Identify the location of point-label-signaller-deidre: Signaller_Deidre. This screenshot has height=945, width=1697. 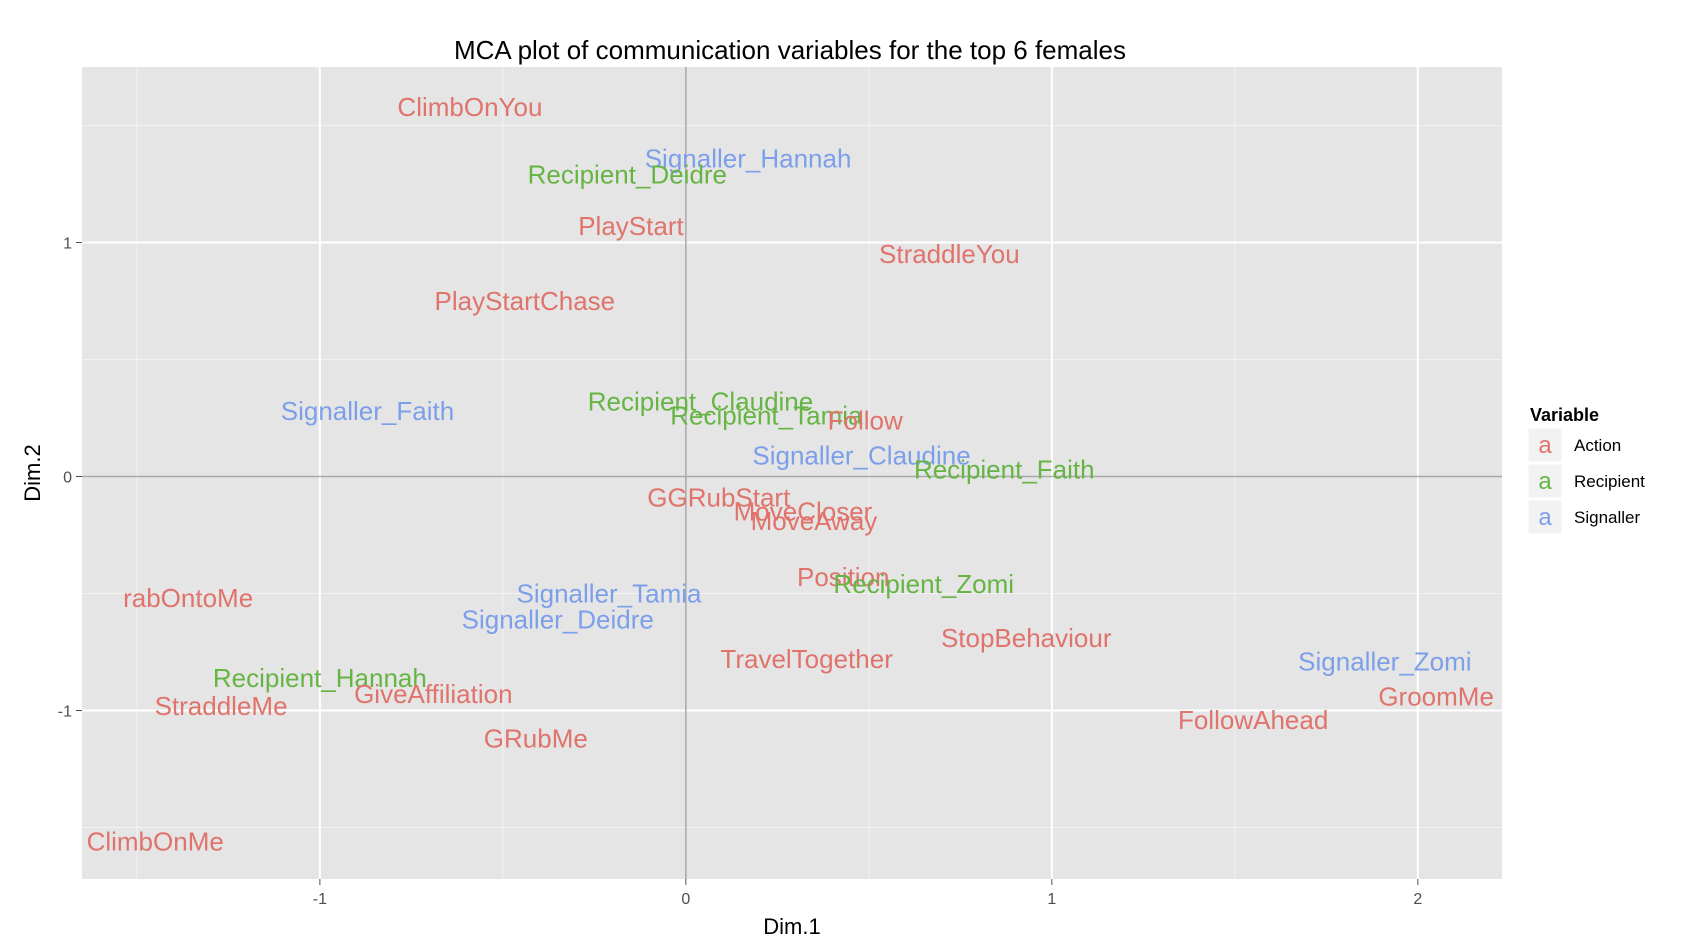
(558, 619).